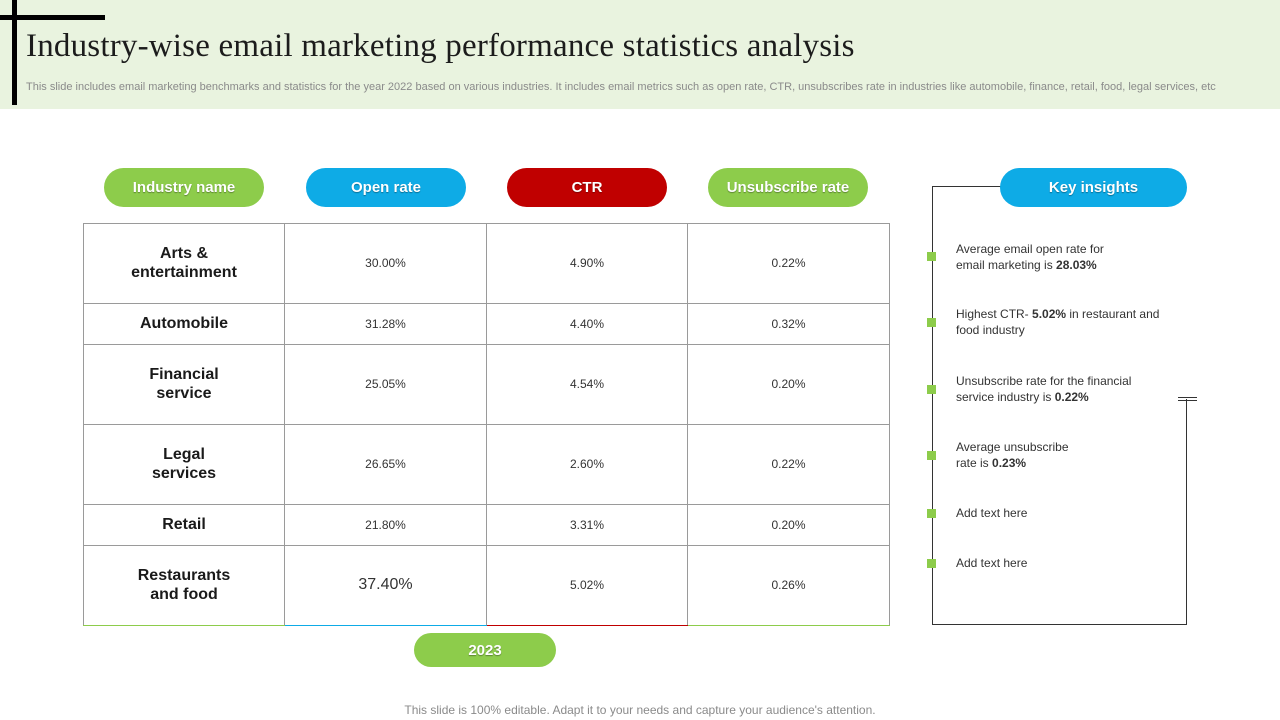 The height and width of the screenshot is (720, 1280). Describe the element at coordinates (184, 585) in the screenshot. I see `industry-cell: Restaurants and food` at that location.